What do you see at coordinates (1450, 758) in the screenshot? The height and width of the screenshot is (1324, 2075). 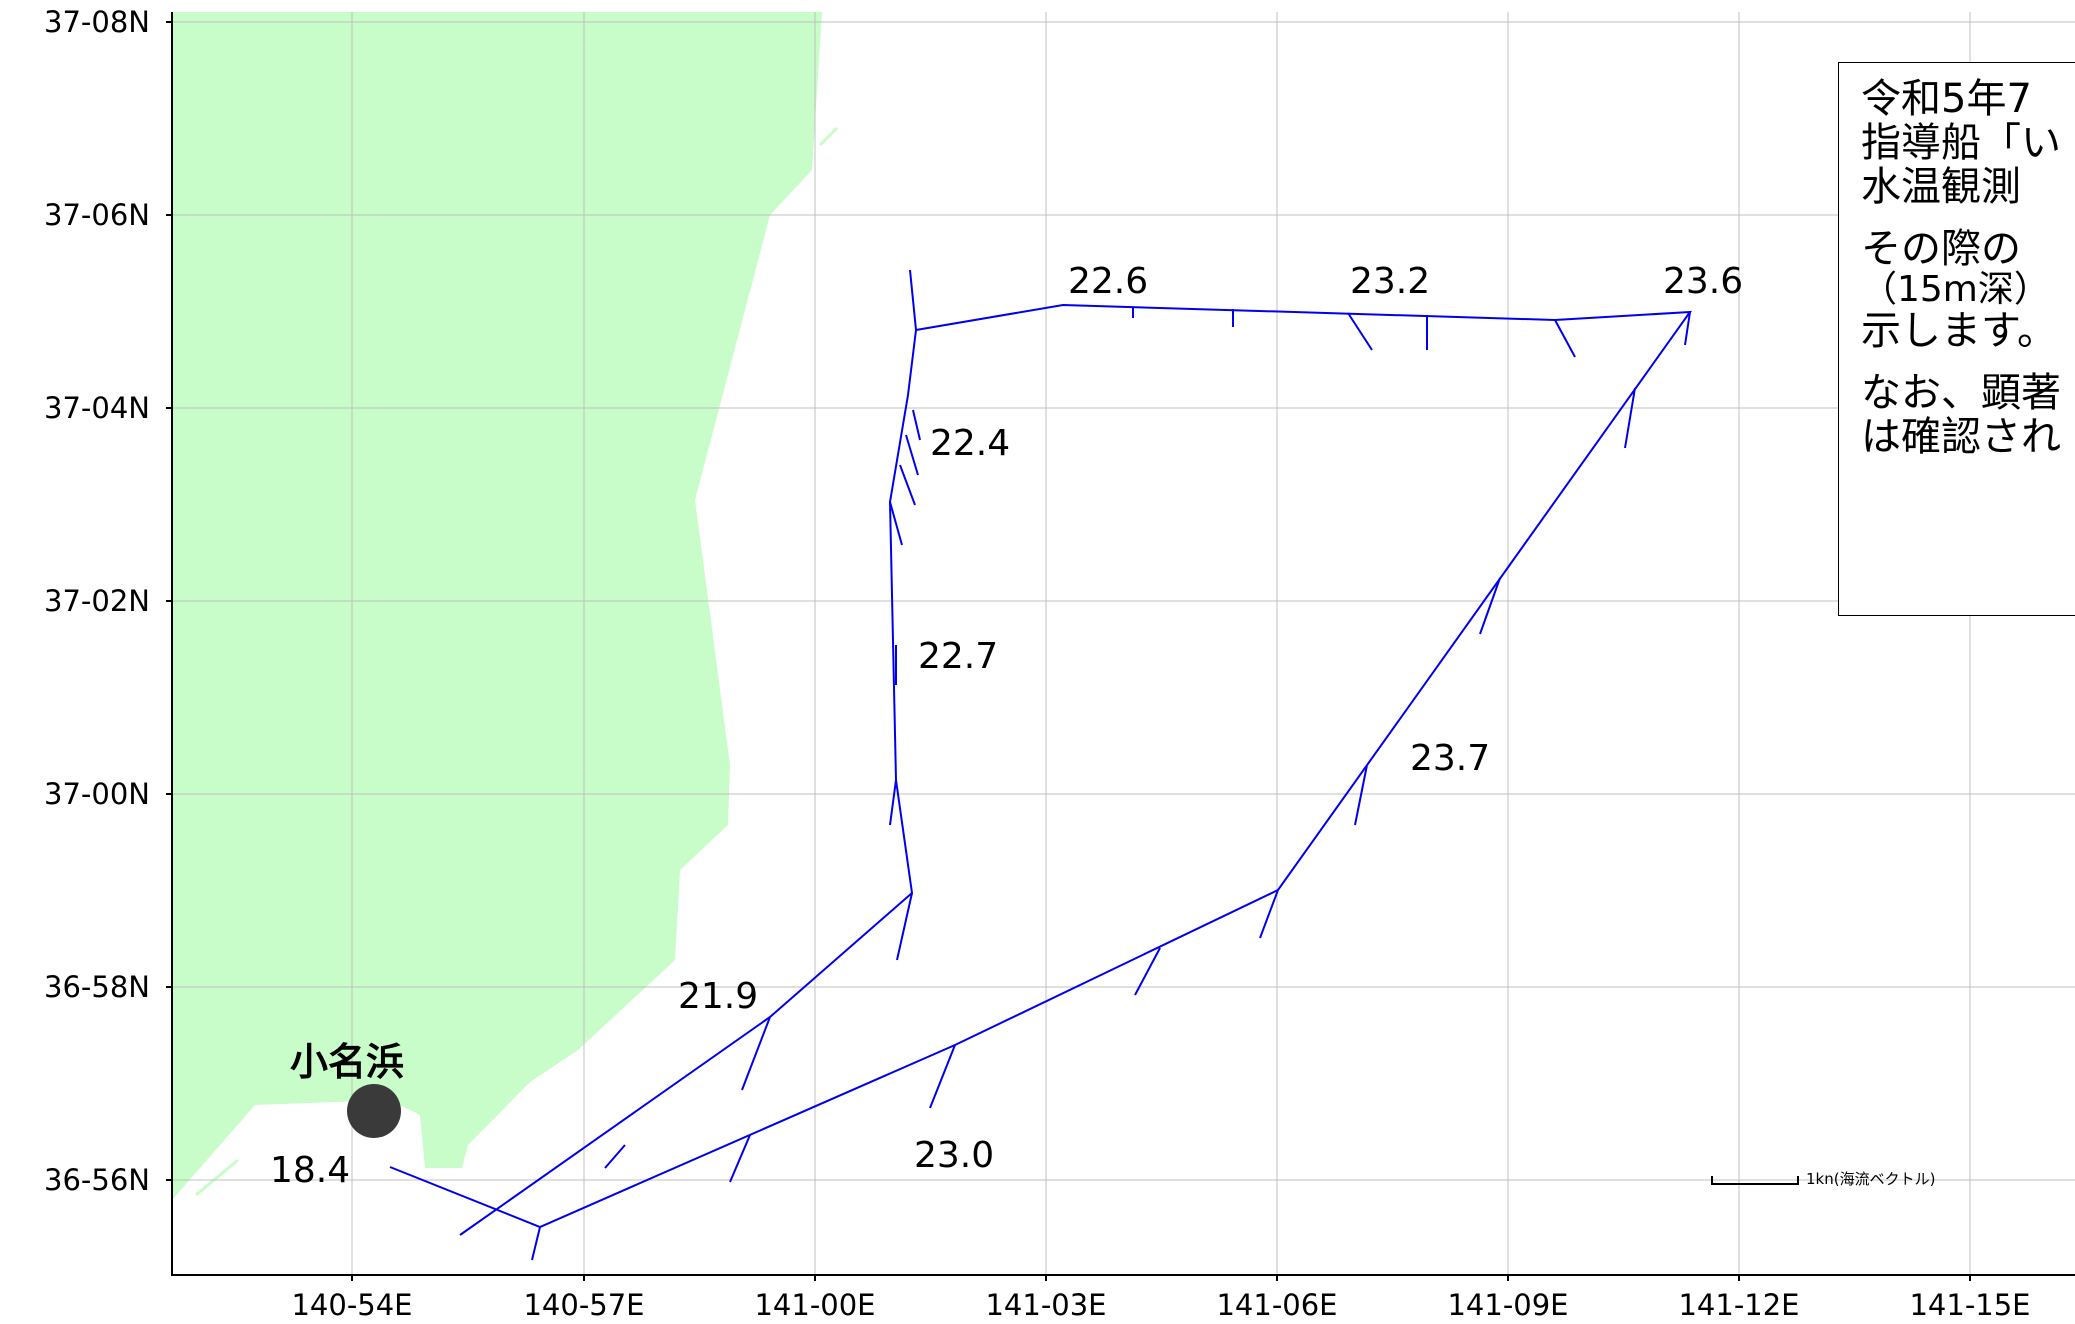 I see `temperature-label: 23.7` at bounding box center [1450, 758].